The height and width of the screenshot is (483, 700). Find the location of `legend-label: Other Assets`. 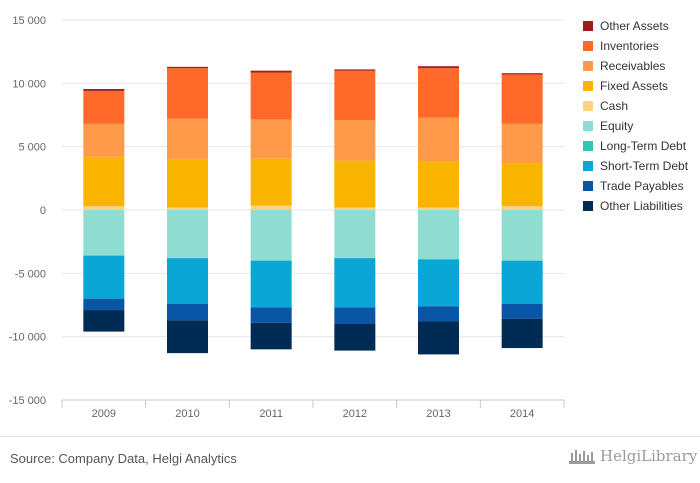

legend-label: Other Assets is located at coordinates (634, 26).